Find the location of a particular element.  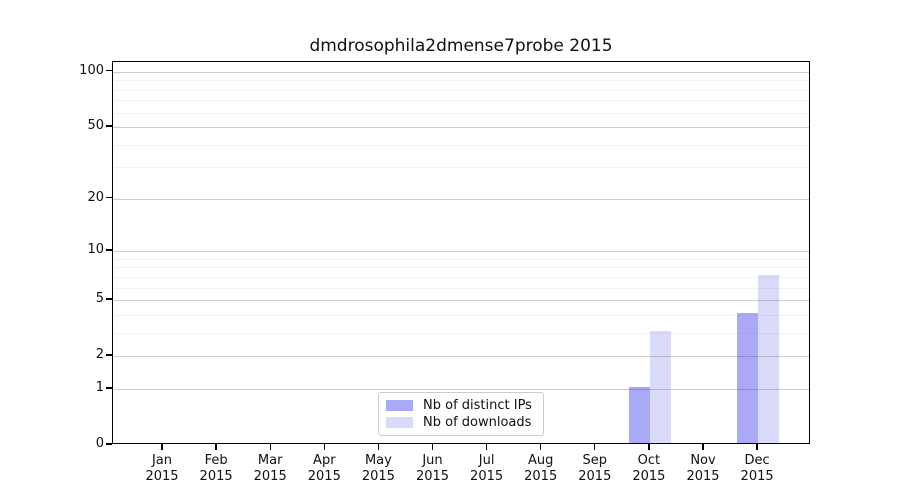

legend: Nb of distinct IPs Nb of downloads is located at coordinates (461, 414).